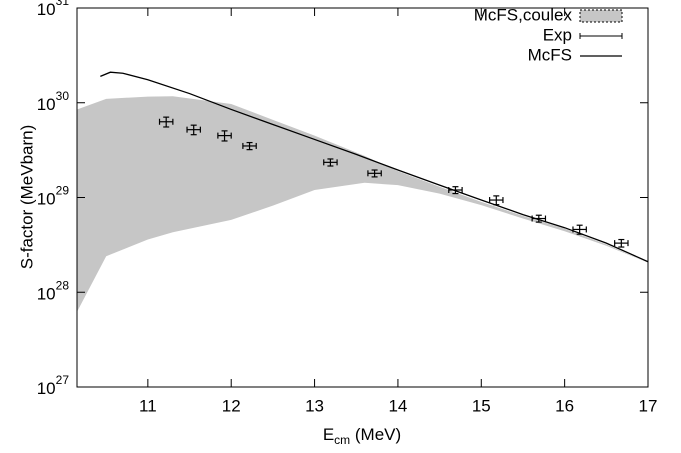 Image resolution: width=681 pixels, height=453 pixels. Describe the element at coordinates (342, 440) in the screenshot. I see `x-axis-label-sub: cm` at that location.